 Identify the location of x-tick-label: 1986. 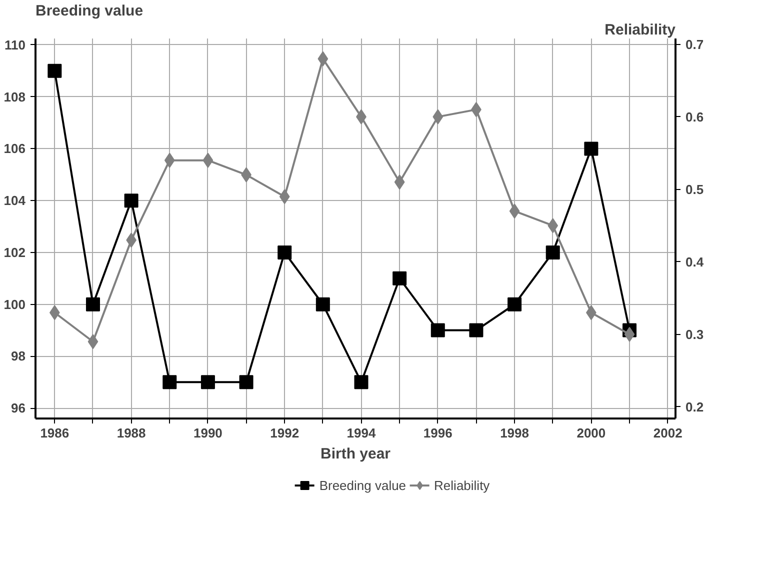
(55, 433).